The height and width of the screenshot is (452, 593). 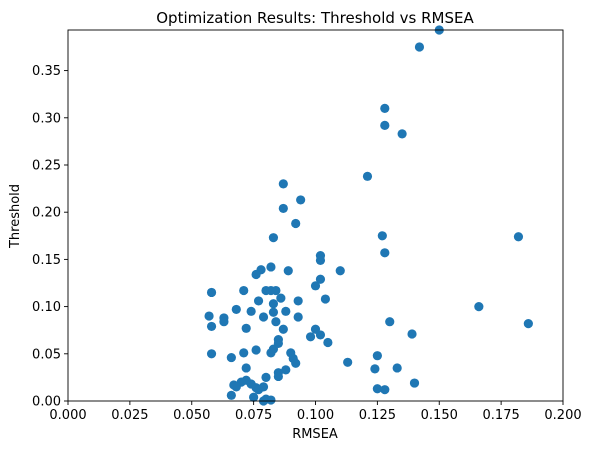 I want to click on chart-title: Optimization Results: Threshold vs RMSEA, so click(x=315, y=18).